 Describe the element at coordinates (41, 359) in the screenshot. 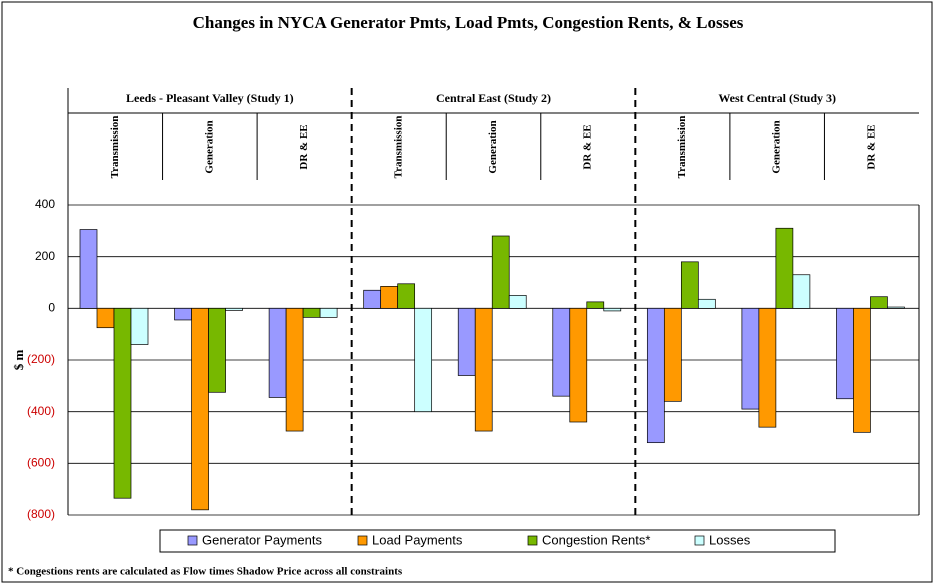

I see `y-tick-label: (200)` at that location.